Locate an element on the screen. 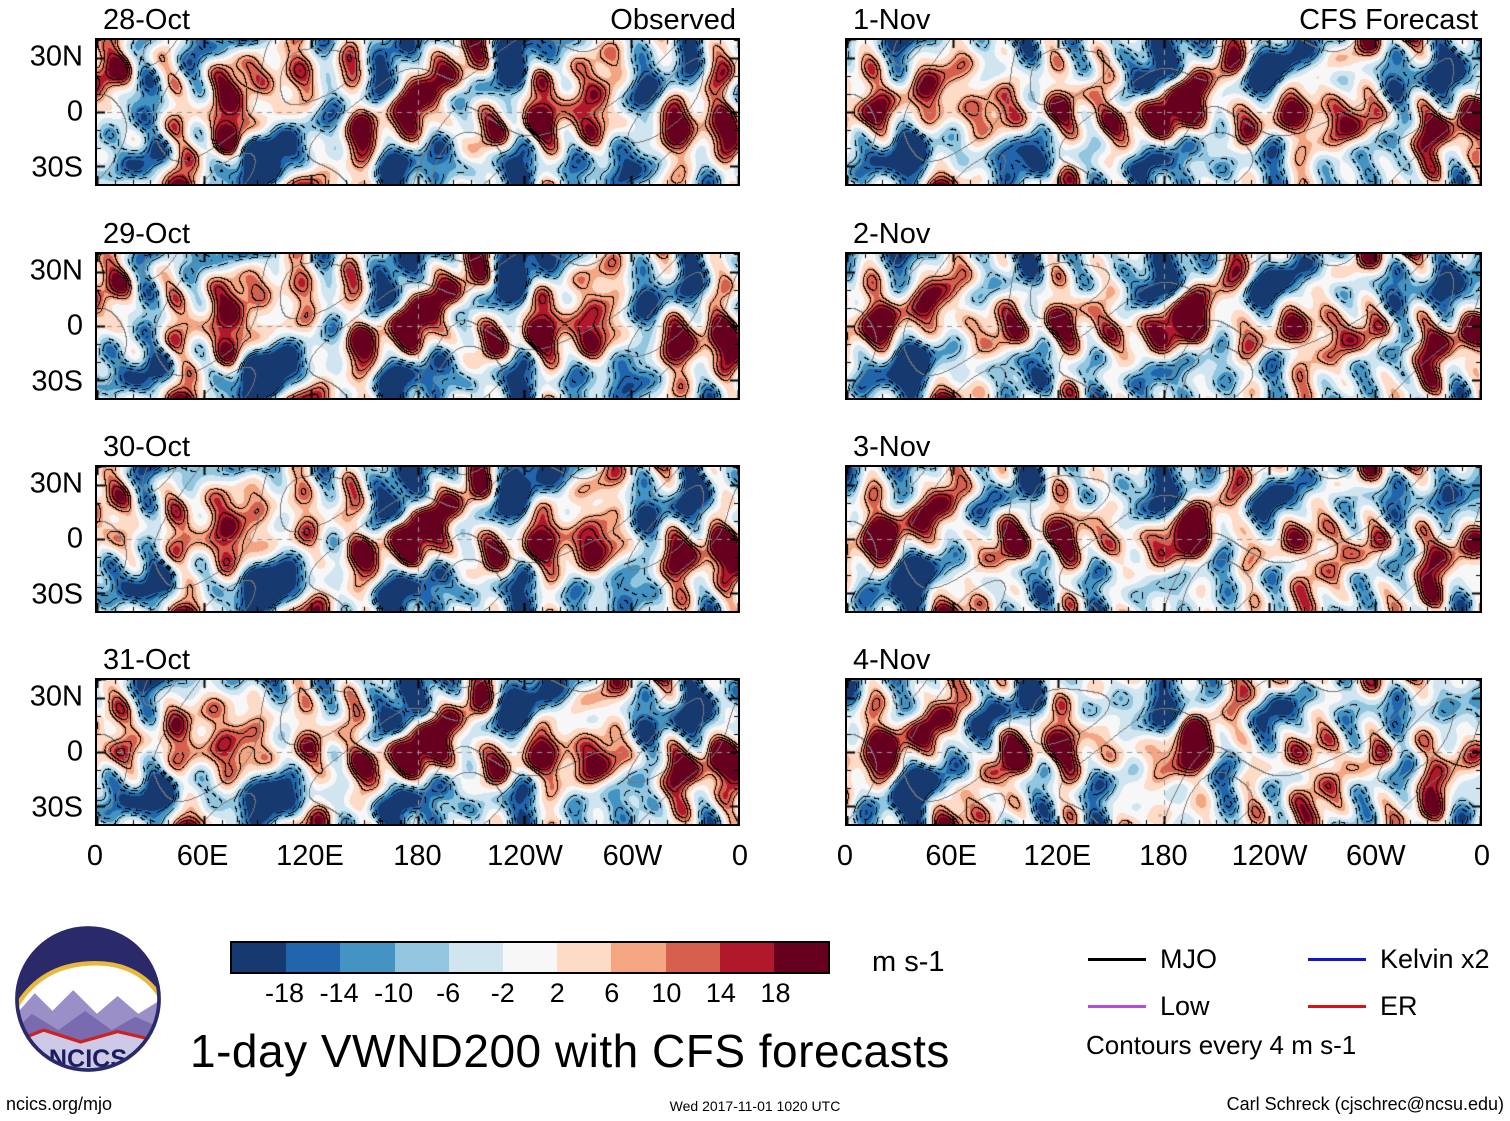  er-line-swatch is located at coordinates (1337, 1006).